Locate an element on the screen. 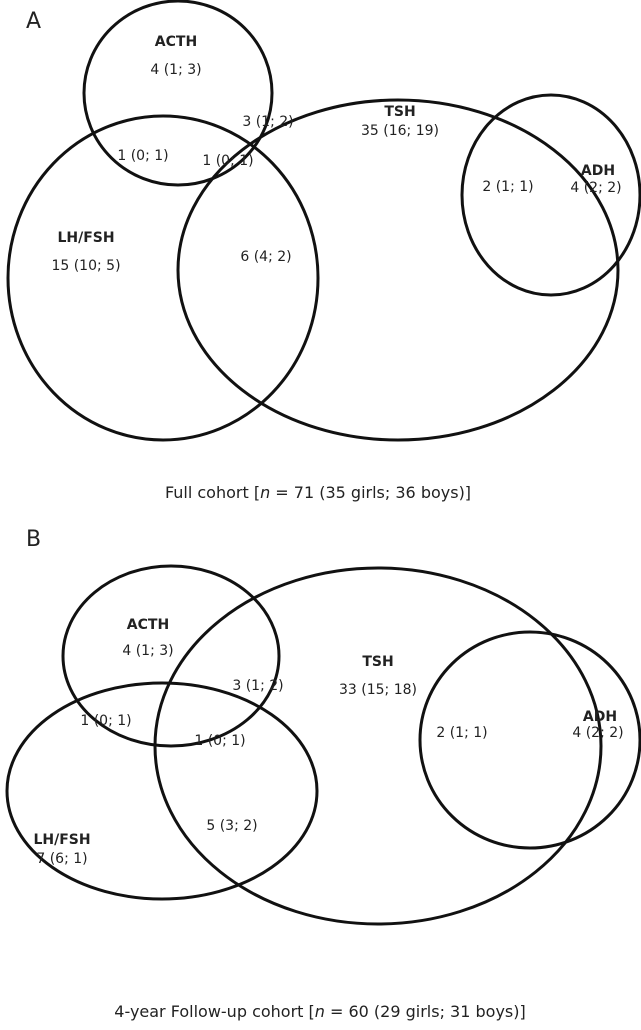 This screenshot has width=641, height=1030. region-count: 15 (10; 5) is located at coordinates (85, 266).